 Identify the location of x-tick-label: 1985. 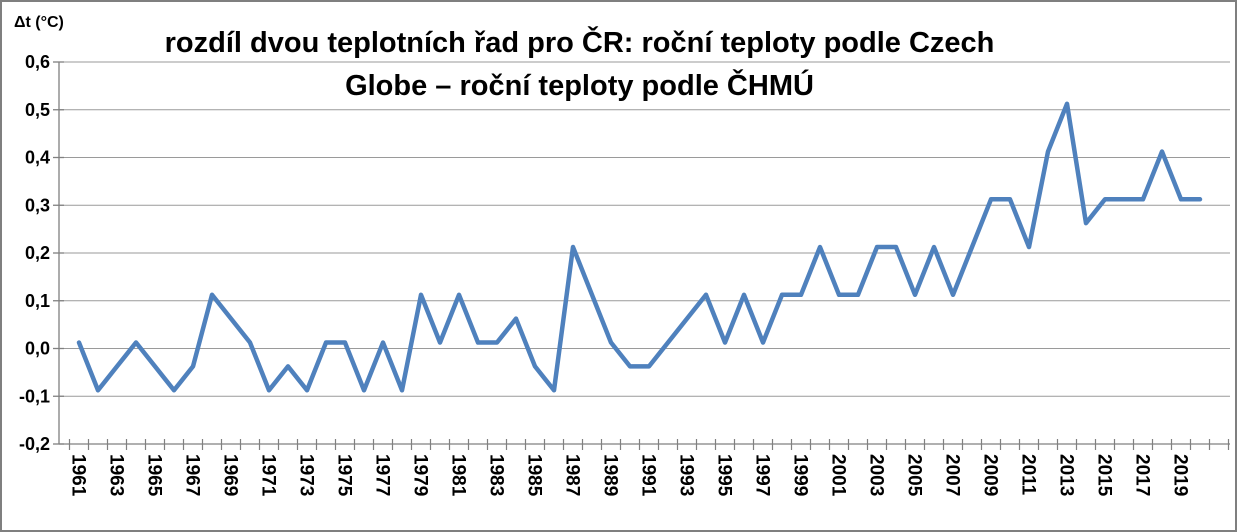
(534, 475).